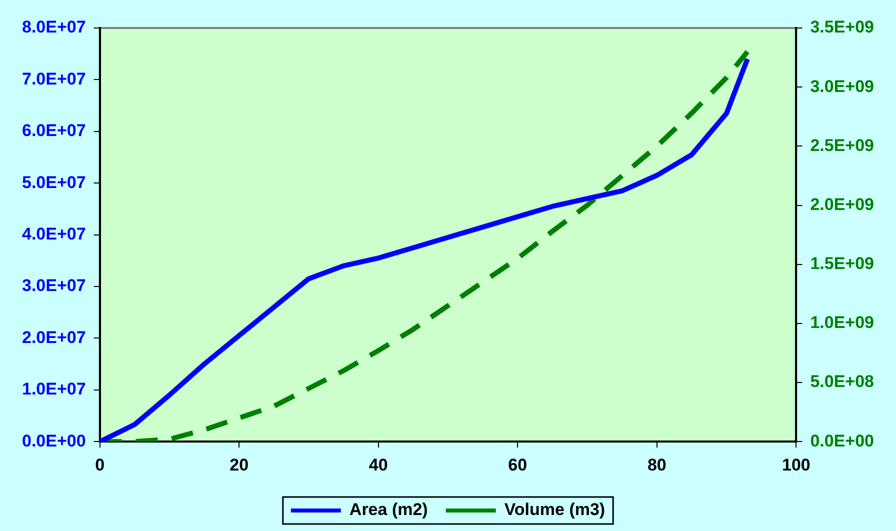  What do you see at coordinates (842, 264) in the screenshot?
I see `y2-tick-label: 1.5E+09` at bounding box center [842, 264].